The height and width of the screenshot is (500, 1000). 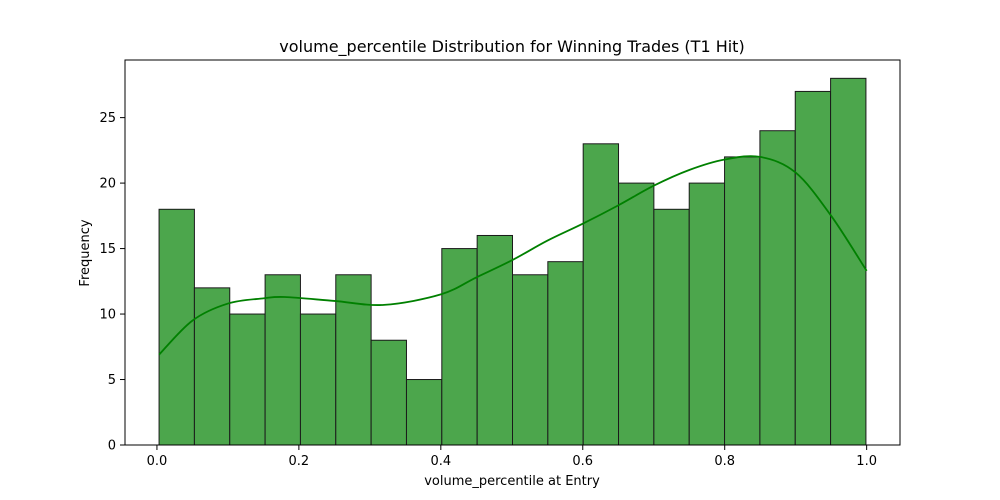 I want to click on y-tick-label: 20, so click(x=107, y=184).